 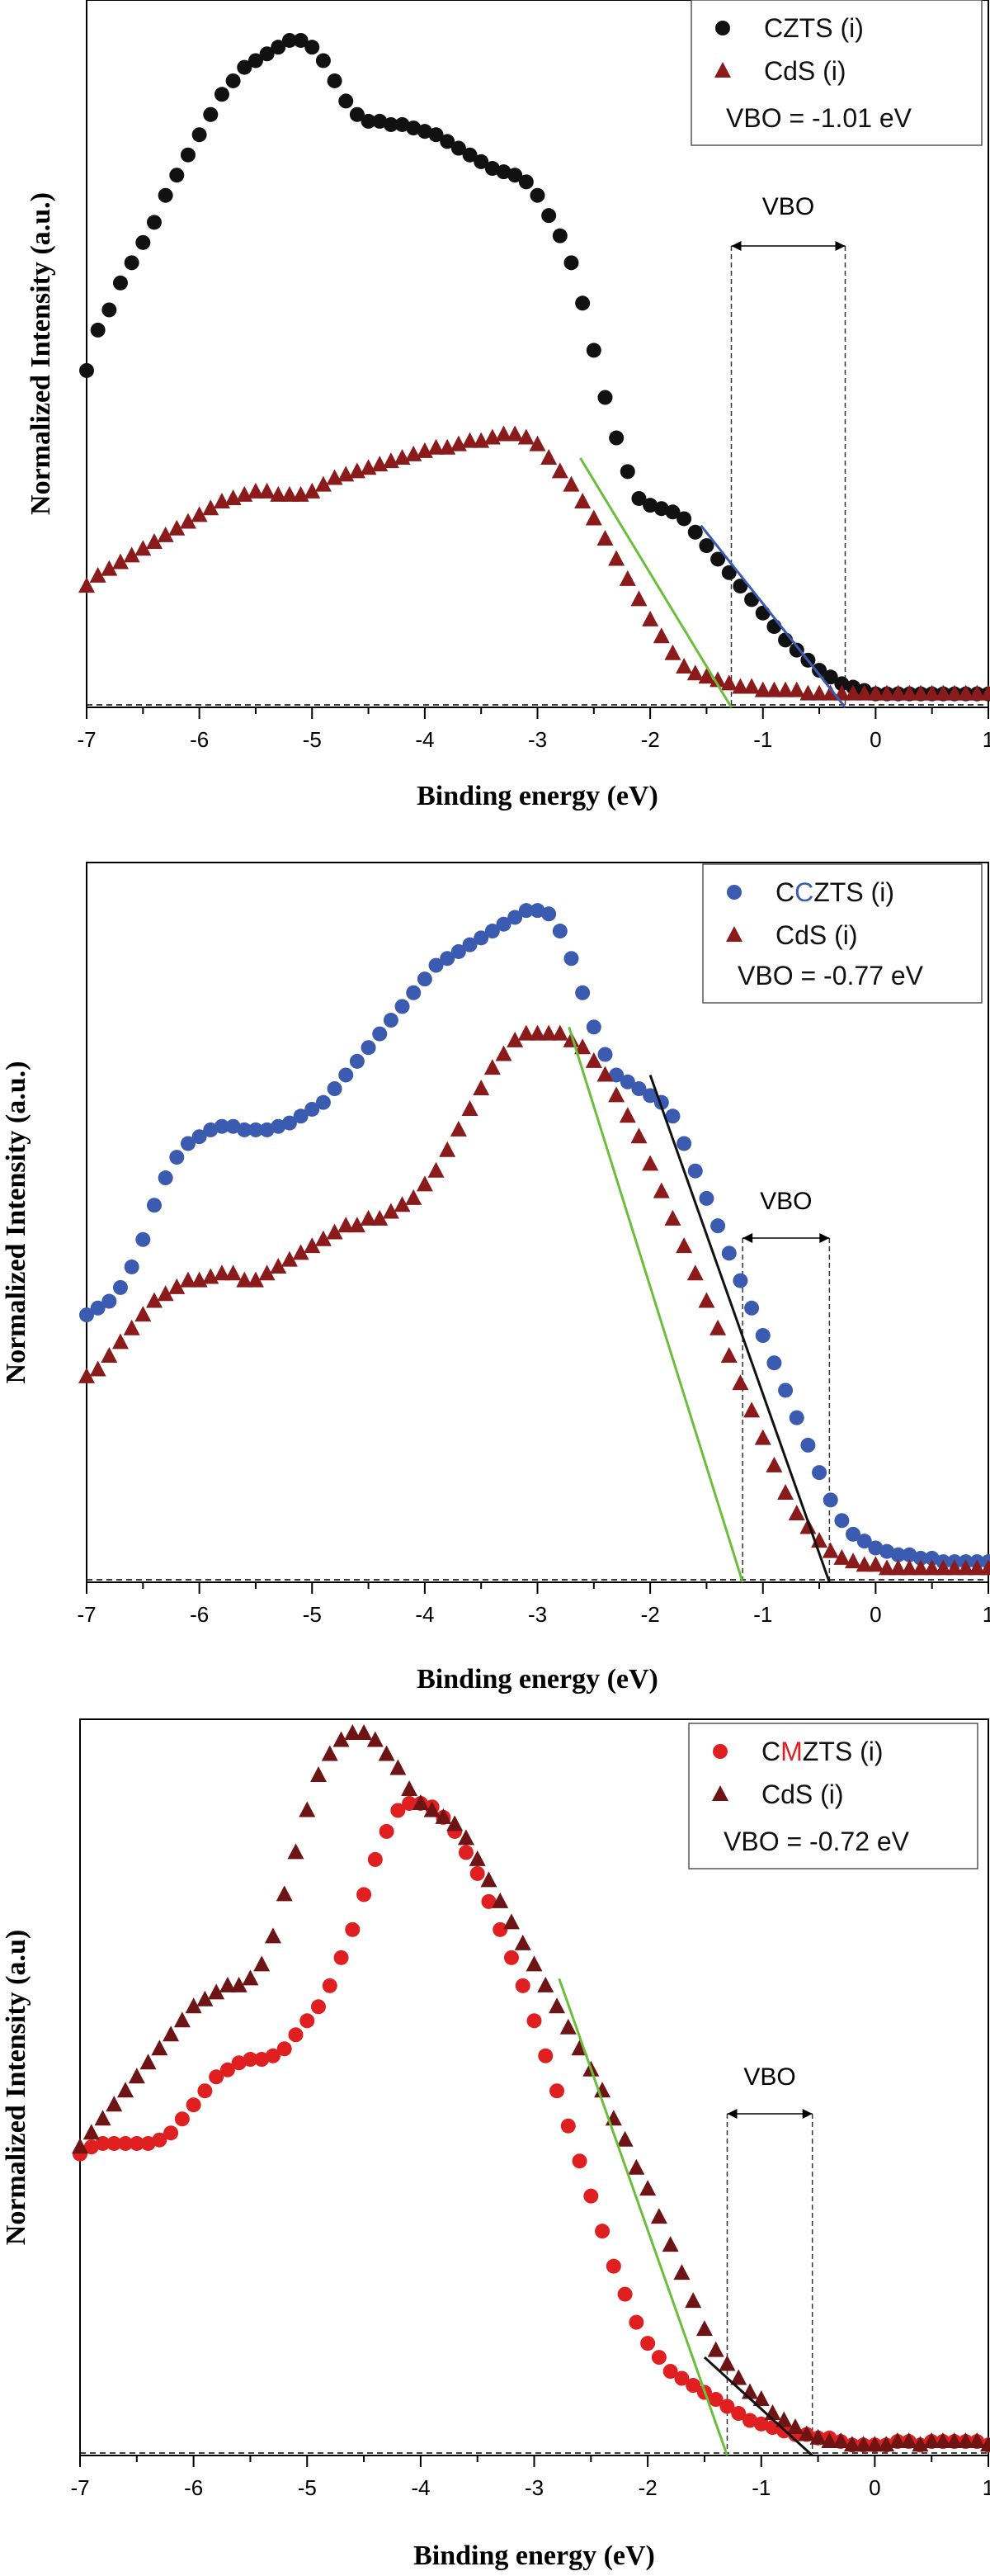 I want to click on fit-line, so click(x=773, y=616).